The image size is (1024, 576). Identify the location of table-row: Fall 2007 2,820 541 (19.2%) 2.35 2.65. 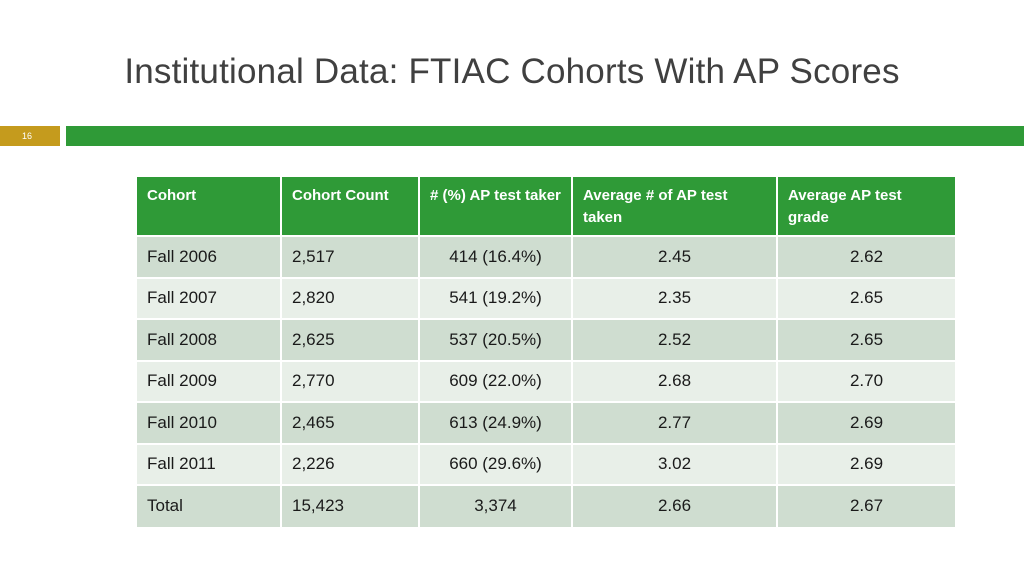
(546, 297).